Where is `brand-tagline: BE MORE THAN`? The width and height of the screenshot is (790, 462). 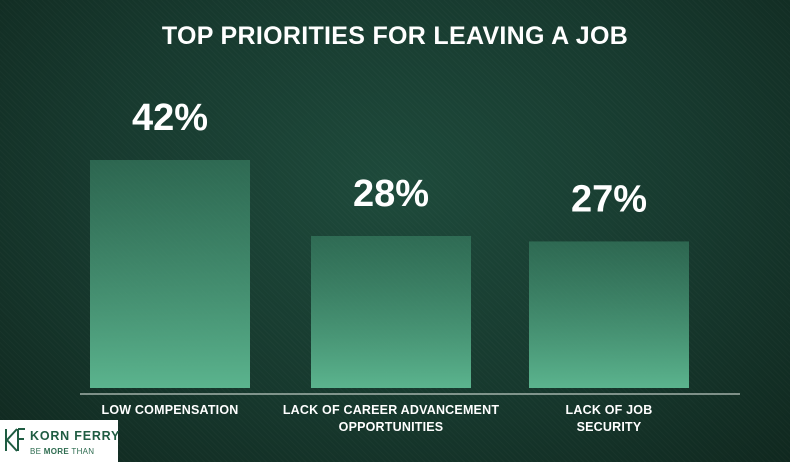 brand-tagline: BE MORE THAN is located at coordinates (62, 451).